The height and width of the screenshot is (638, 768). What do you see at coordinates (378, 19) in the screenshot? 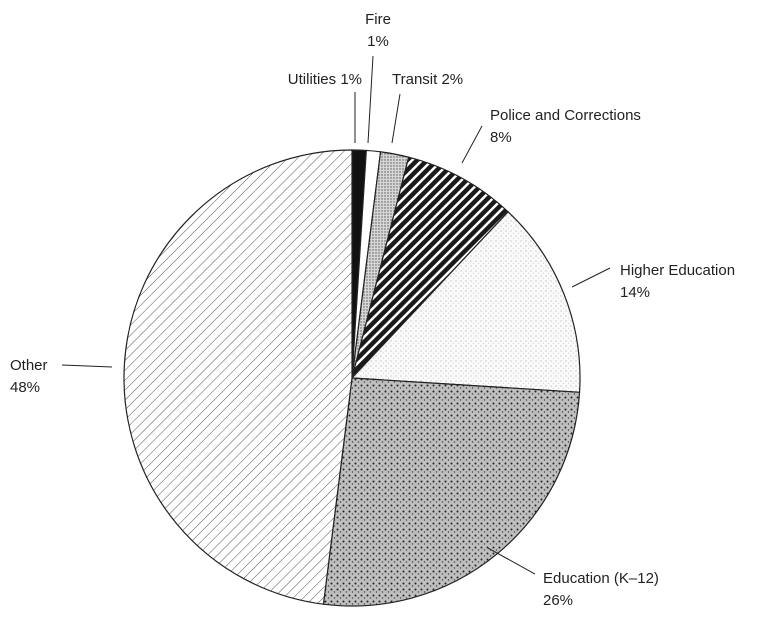
I see `category-label: Fire` at bounding box center [378, 19].